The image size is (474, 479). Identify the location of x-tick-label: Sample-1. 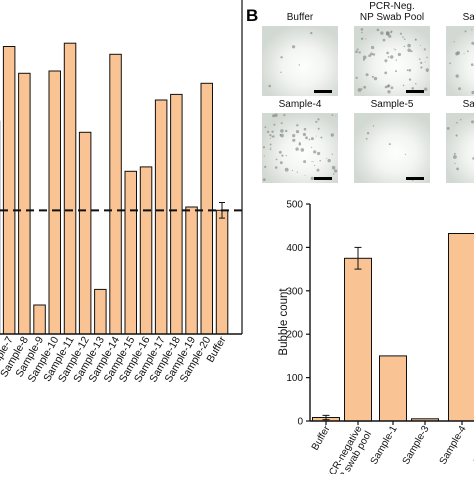
(384, 445).